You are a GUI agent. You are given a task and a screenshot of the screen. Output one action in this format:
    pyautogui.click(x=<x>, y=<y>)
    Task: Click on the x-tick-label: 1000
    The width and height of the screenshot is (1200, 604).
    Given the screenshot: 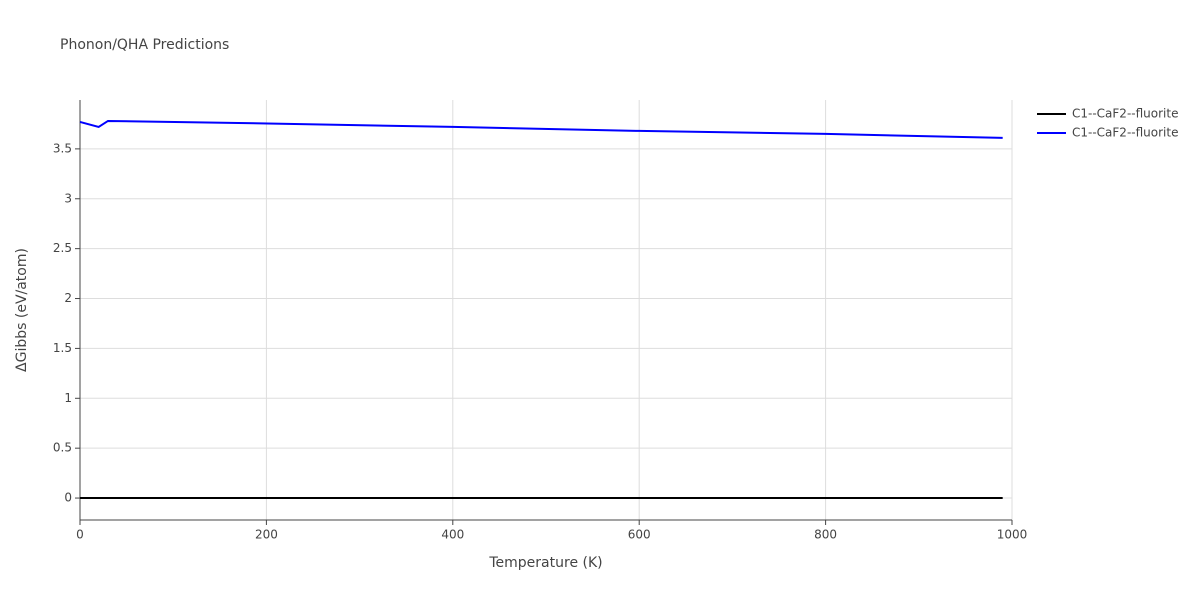 What is the action you would take?
    pyautogui.click(x=1012, y=535)
    